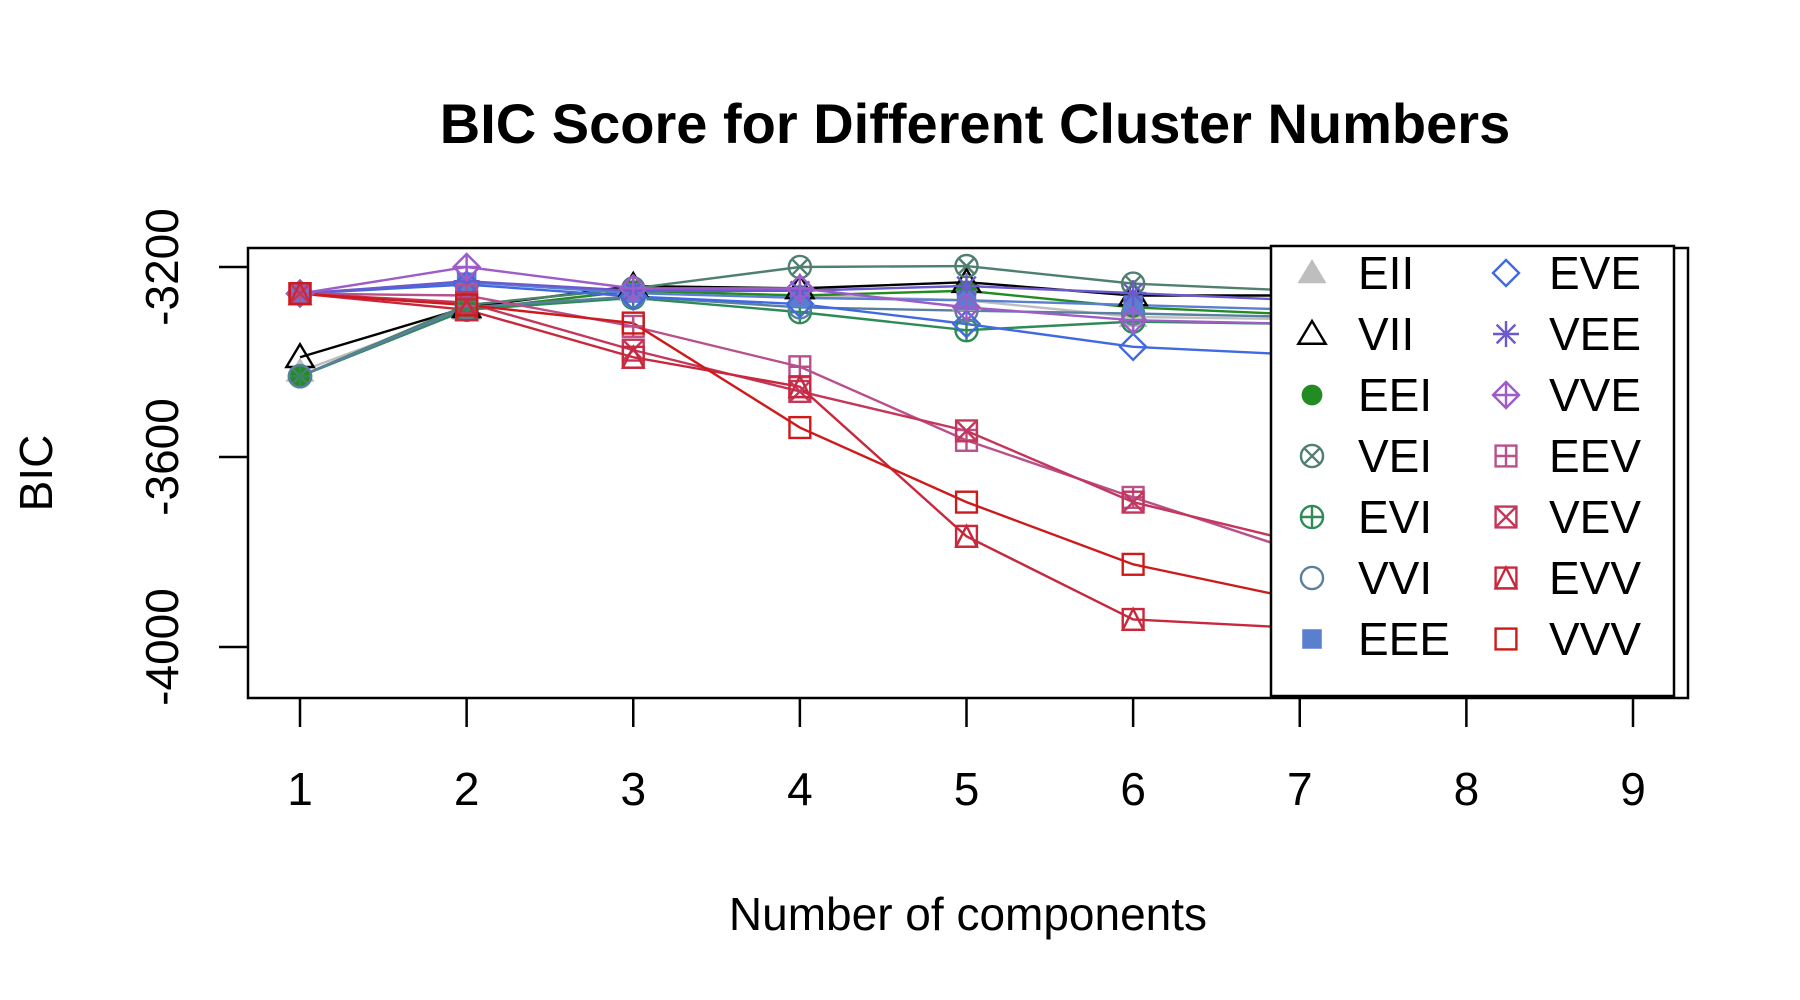  What do you see at coordinates (1595, 456) in the screenshot?
I see `legend-label-eev: EEV` at bounding box center [1595, 456].